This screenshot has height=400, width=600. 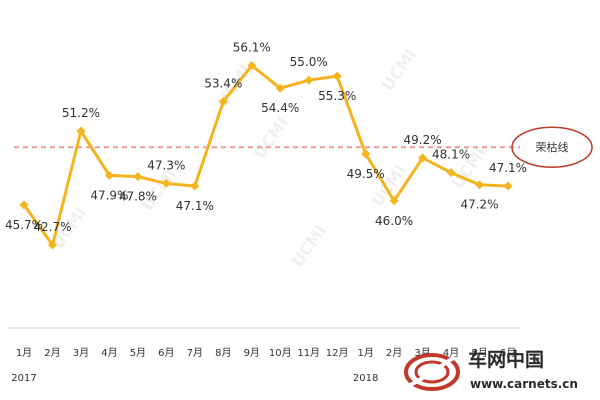 I want to click on reference-label: 荣枯线, so click(x=552, y=147).